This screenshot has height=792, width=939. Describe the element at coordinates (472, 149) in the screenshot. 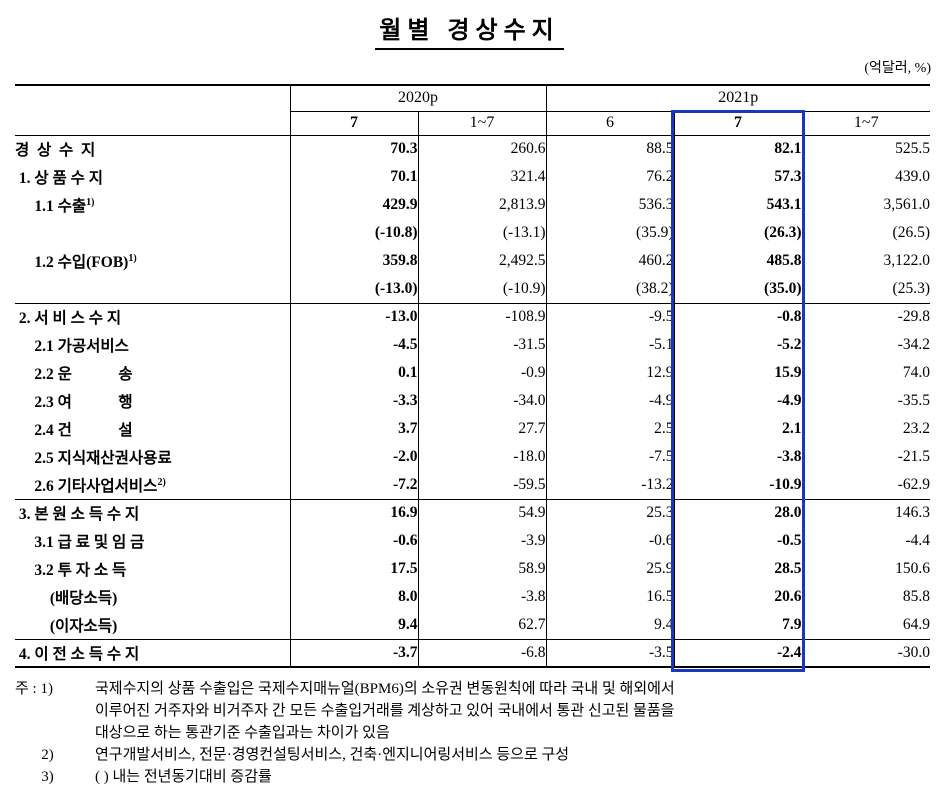

I see `table-row: 경 상 수 지 70.3 260.6 88.5 82.1 525.5` at that location.